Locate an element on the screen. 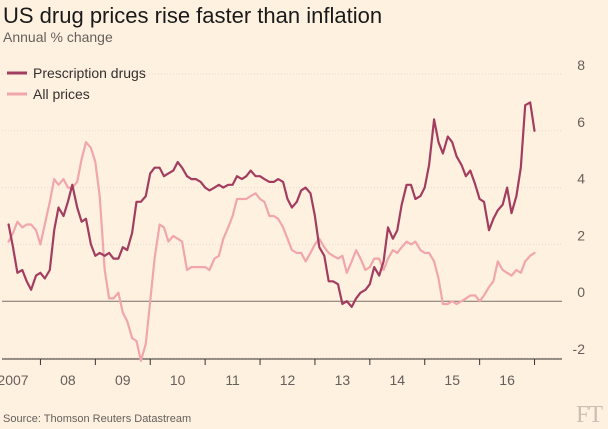 The height and width of the screenshot is (429, 608). ft-logo: FT is located at coordinates (589, 415).